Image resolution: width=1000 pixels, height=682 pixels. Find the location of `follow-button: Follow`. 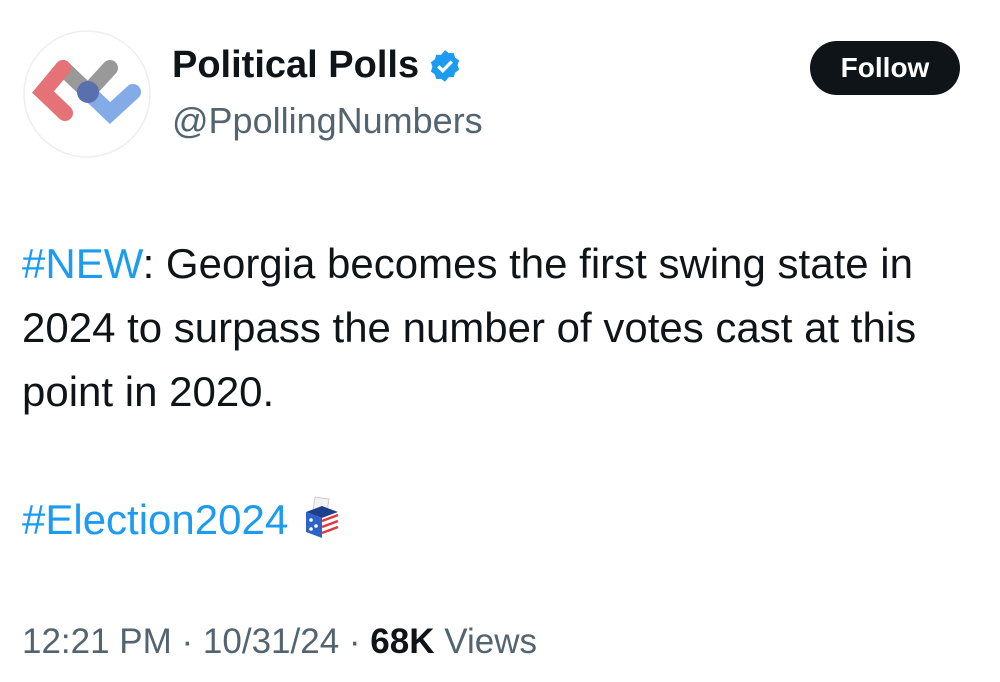

follow-button: Follow is located at coordinates (885, 68).